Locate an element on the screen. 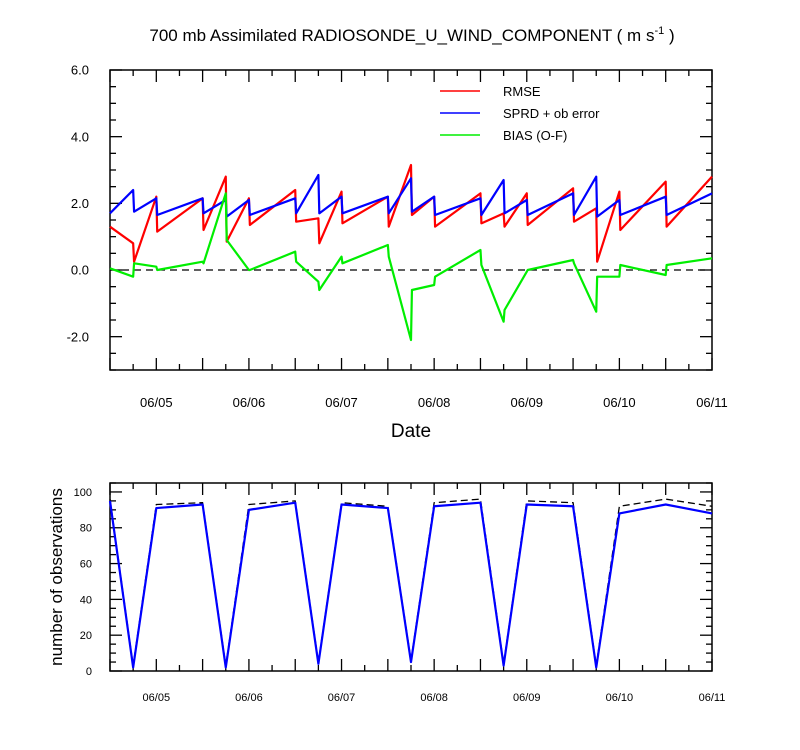  chart-title-end: ) is located at coordinates (669, 35).